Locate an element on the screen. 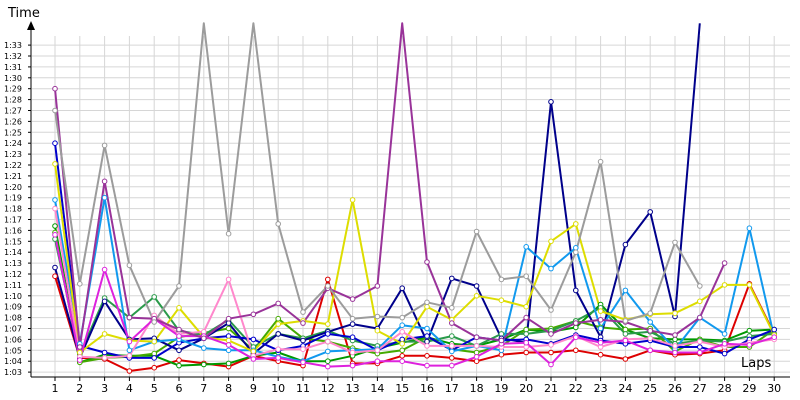 The image size is (800, 400). y-tick-label: 1:23 is located at coordinates (13, 154).